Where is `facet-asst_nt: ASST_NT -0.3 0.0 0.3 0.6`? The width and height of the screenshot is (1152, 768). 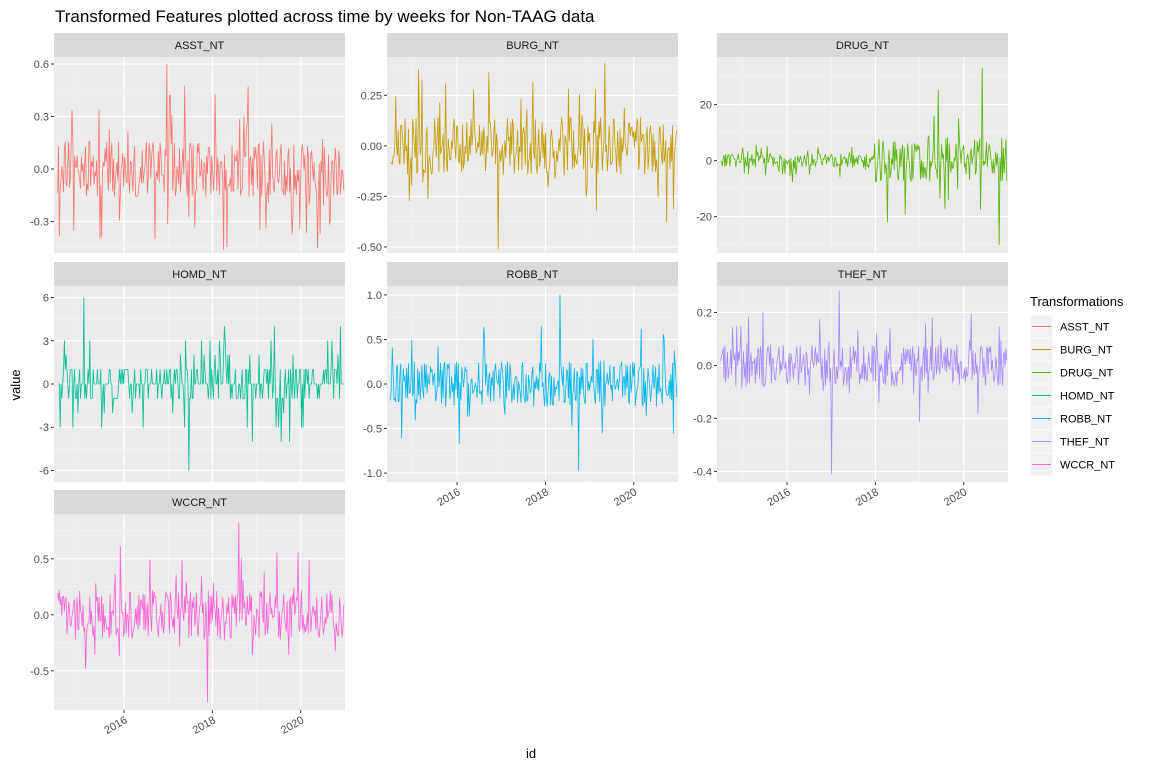
facet-asst_nt: ASST_NT -0.3 0.0 0.3 0.6 is located at coordinates (187, 143).